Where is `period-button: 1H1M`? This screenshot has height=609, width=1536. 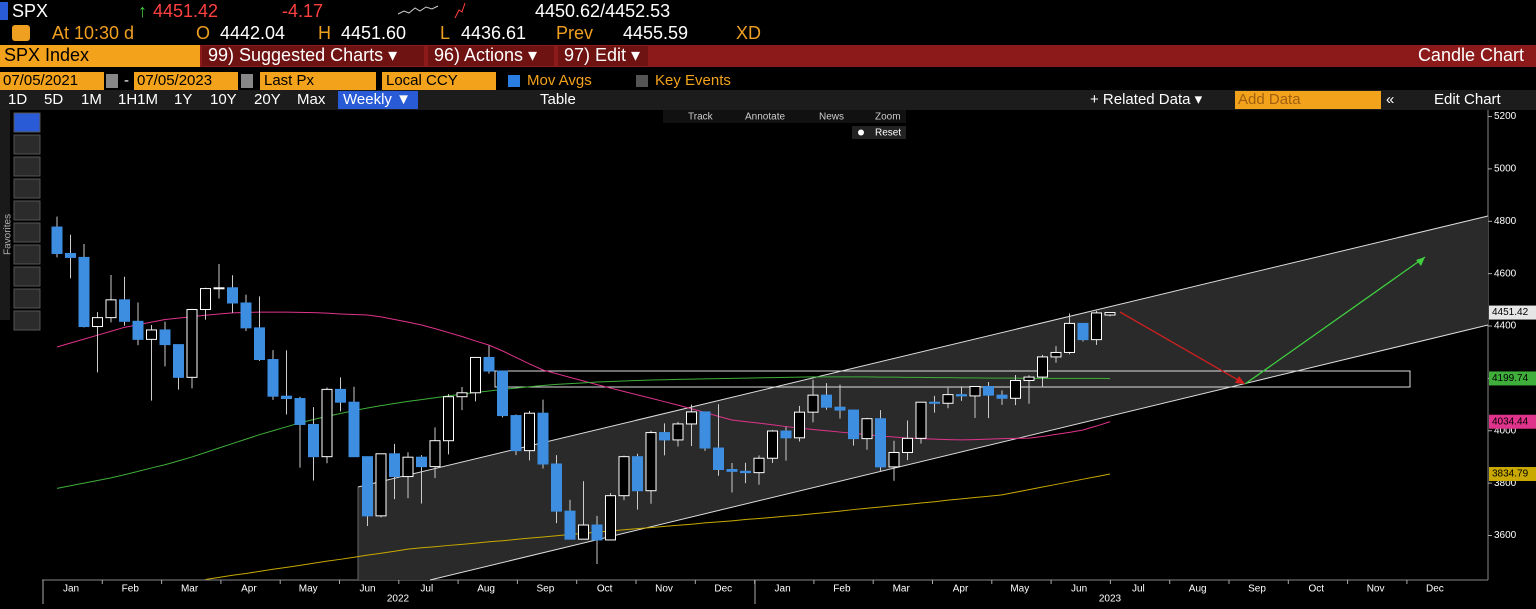 period-button: 1H1M is located at coordinates (138, 99).